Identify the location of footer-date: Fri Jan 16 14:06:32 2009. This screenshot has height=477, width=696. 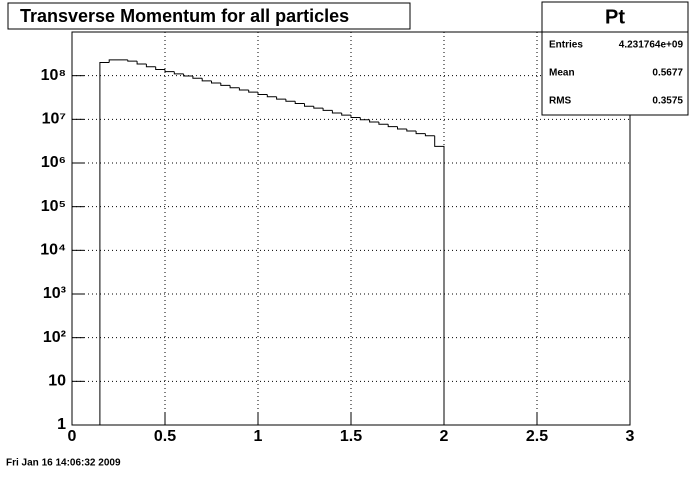
(63, 463).